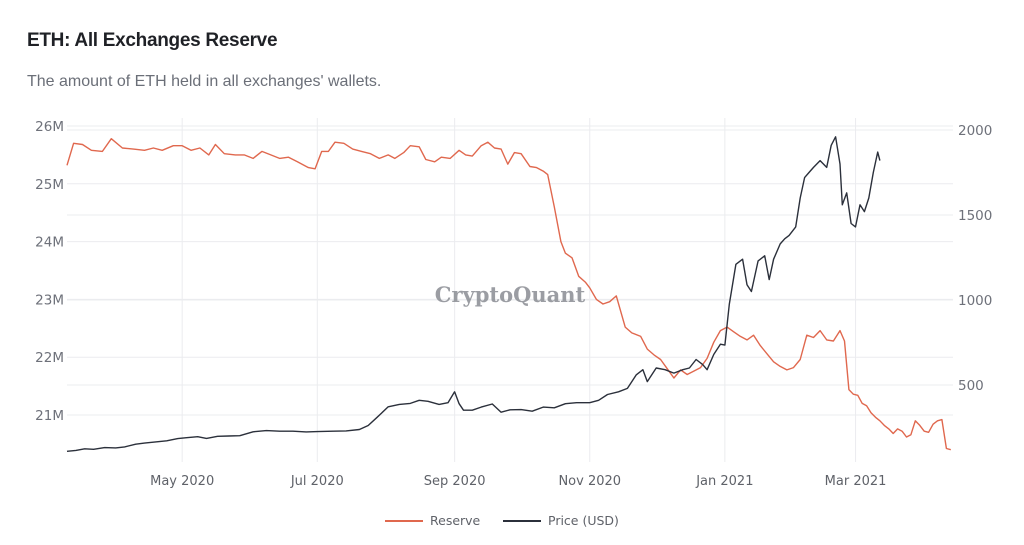  I want to click on legend-item-reserve: Reserve, so click(433, 520).